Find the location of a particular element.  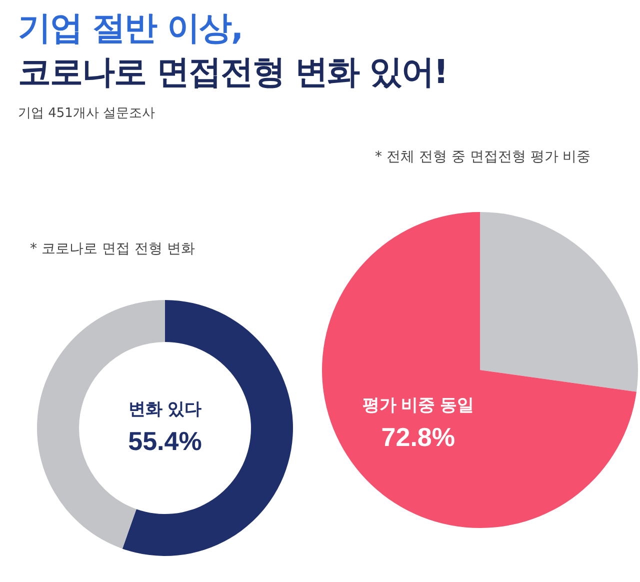

chart-title: 기업 절반 이상, 코로나로 면접전형 변화 있어! is located at coordinates (233, 50).